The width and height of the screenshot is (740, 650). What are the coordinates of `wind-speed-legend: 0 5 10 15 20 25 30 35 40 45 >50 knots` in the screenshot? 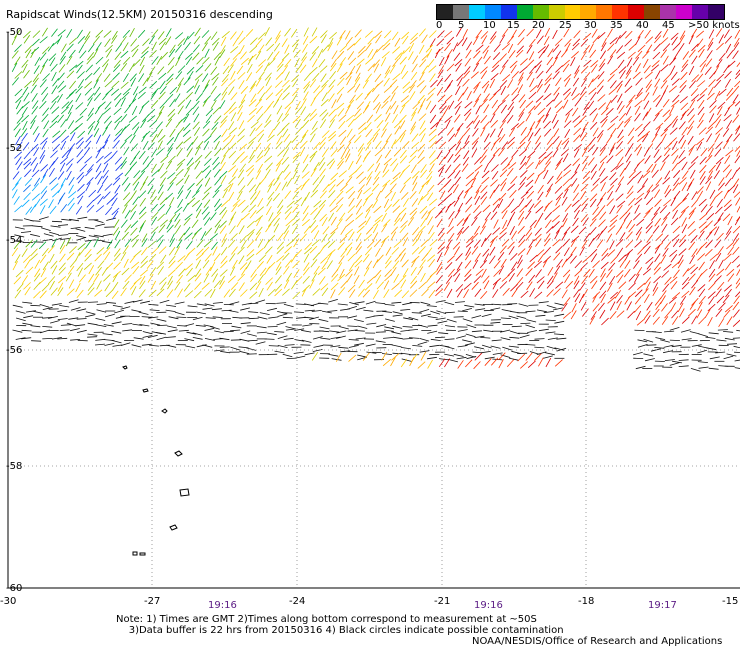 It's located at (588, 17).